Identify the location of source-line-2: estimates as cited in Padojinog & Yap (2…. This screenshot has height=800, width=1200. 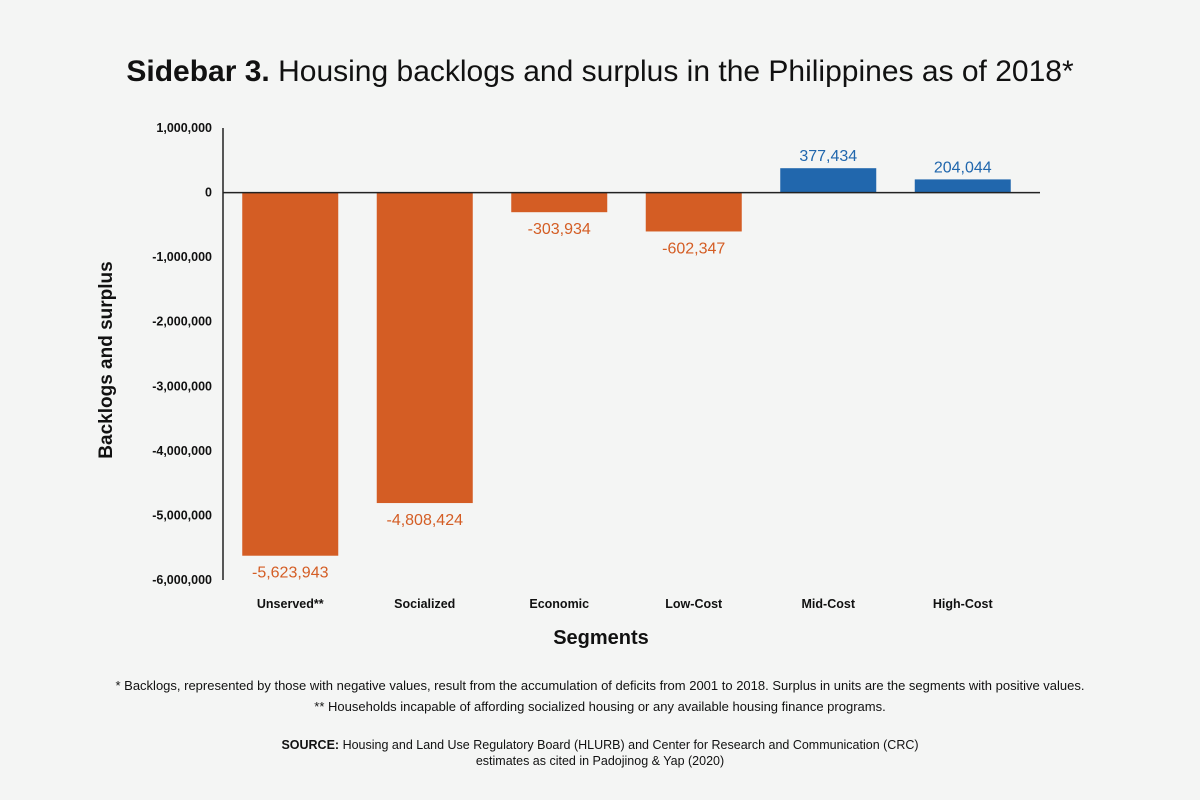
(600, 761).